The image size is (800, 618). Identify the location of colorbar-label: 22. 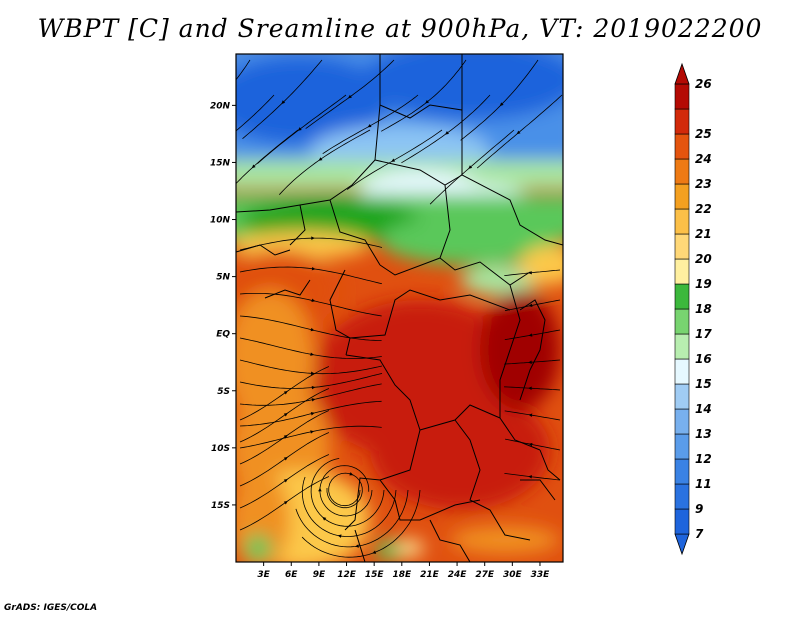
(703, 209).